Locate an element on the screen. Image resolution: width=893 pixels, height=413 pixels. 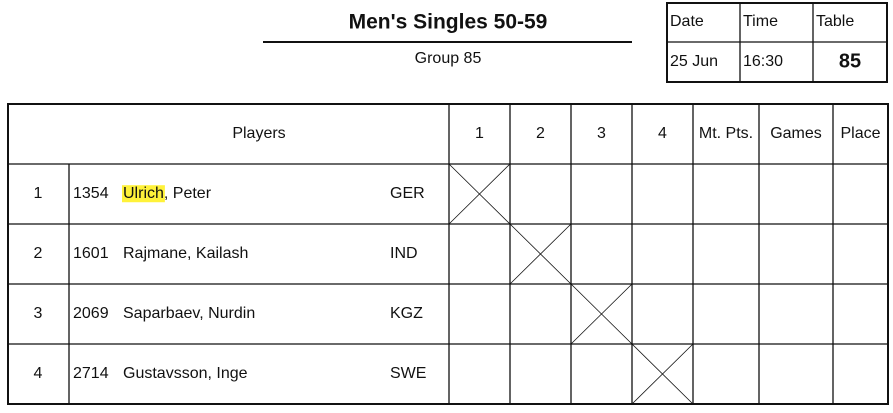
column-header: 1 is located at coordinates (479, 133).